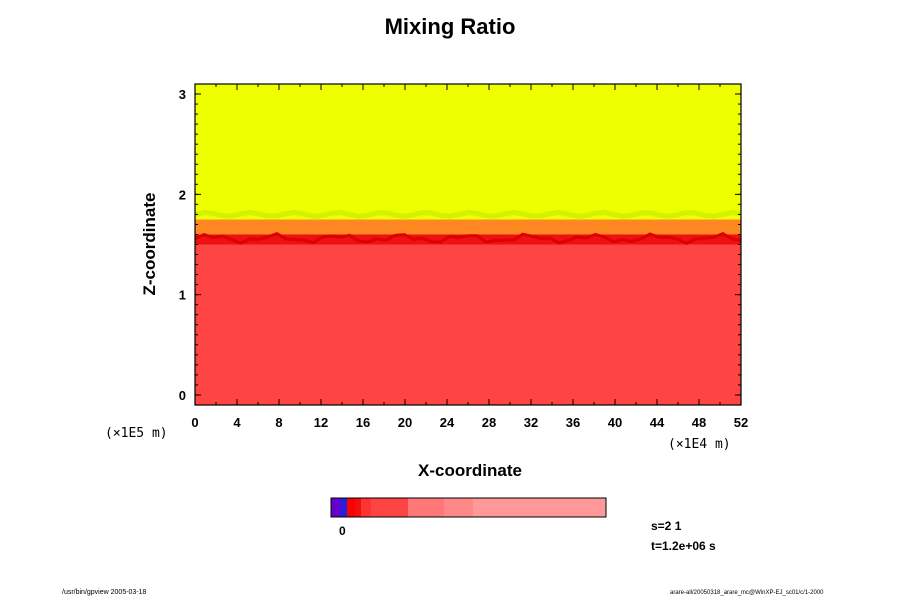  Describe the element at coordinates (136, 433) in the screenshot. I see `y-scale-label: (×1E5 m)` at that location.